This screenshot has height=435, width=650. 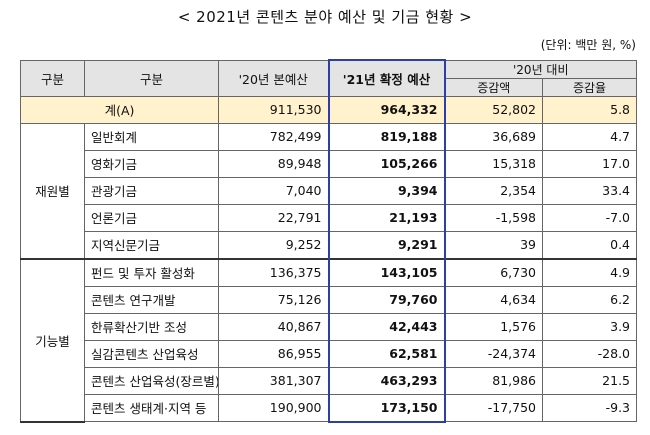 I want to click on row-rate: -28.0, so click(x=589, y=353).